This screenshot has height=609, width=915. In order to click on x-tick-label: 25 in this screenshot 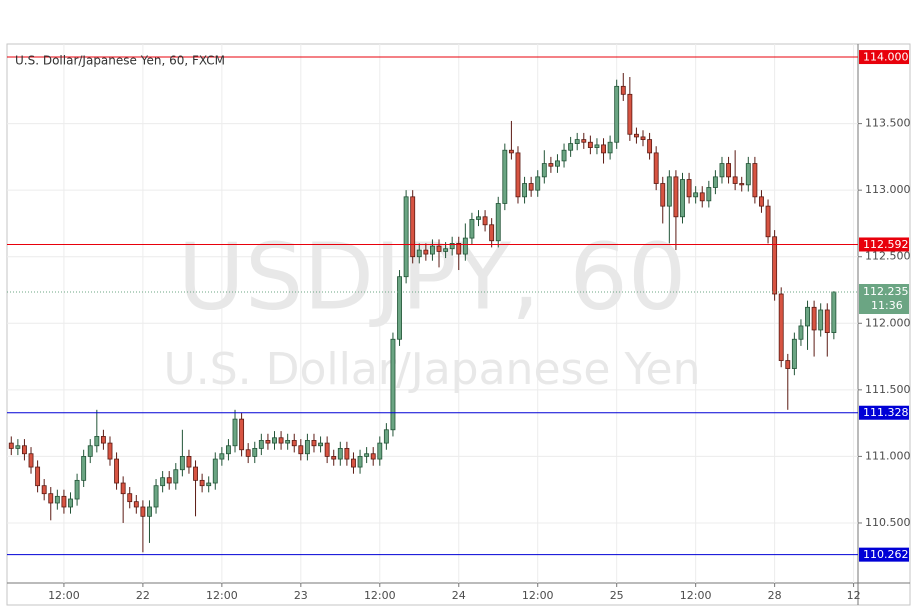, I will do `click(617, 595)`.